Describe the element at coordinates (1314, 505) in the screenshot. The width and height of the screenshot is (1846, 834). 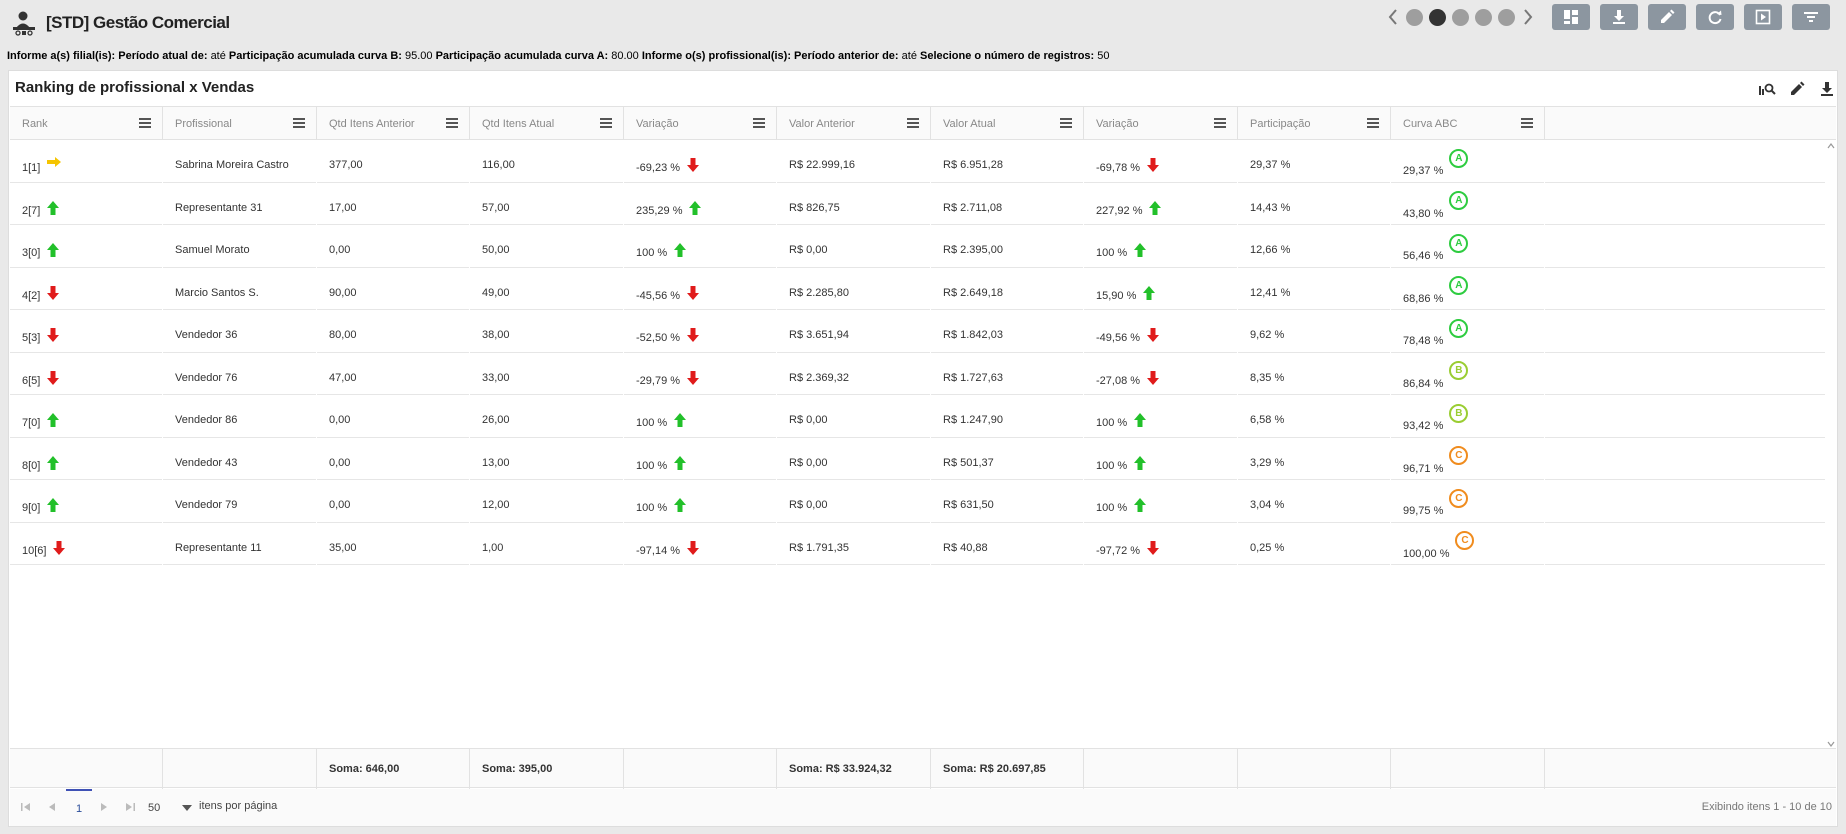
I see `cell-participacao: 3,04 %` at that location.